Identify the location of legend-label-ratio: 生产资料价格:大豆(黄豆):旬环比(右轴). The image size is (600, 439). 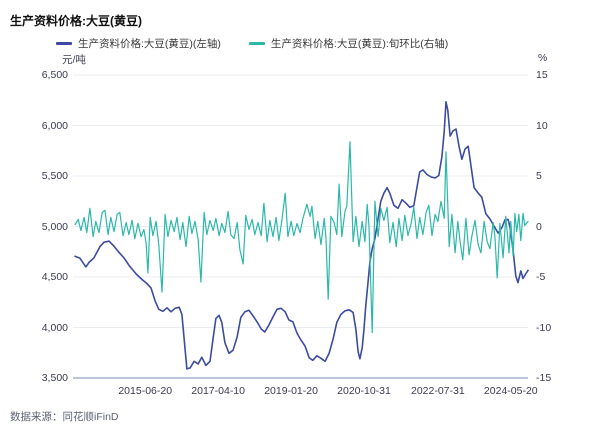
(359, 44).